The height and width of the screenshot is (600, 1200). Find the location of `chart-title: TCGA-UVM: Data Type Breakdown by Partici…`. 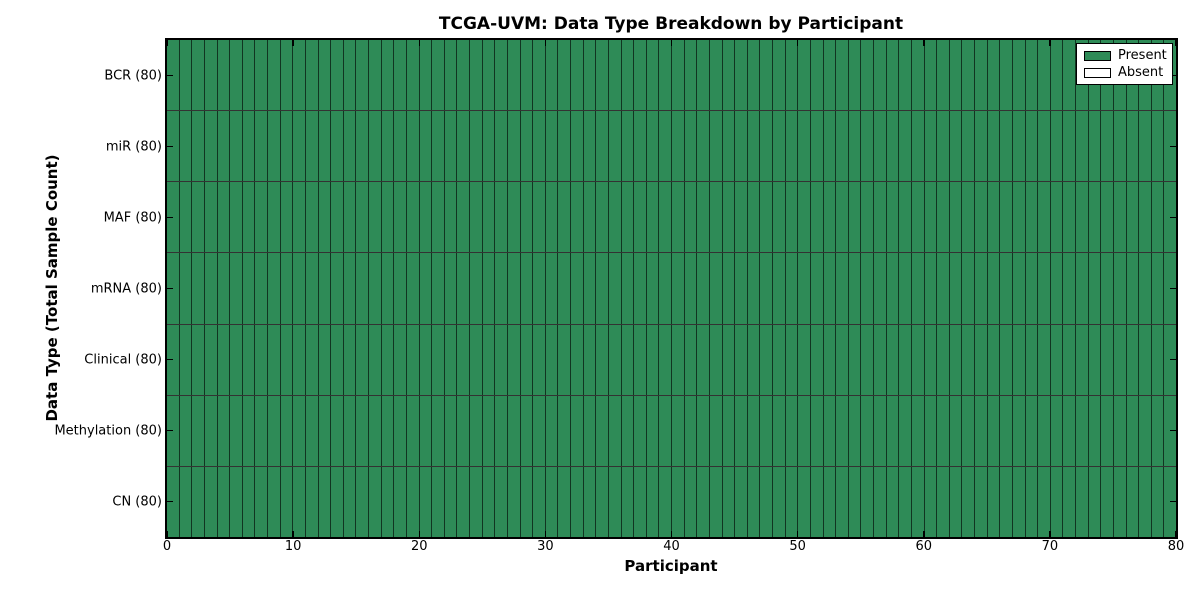

chart-title: TCGA-UVM: Data Type Breakdown by Partici… is located at coordinates (671, 24).